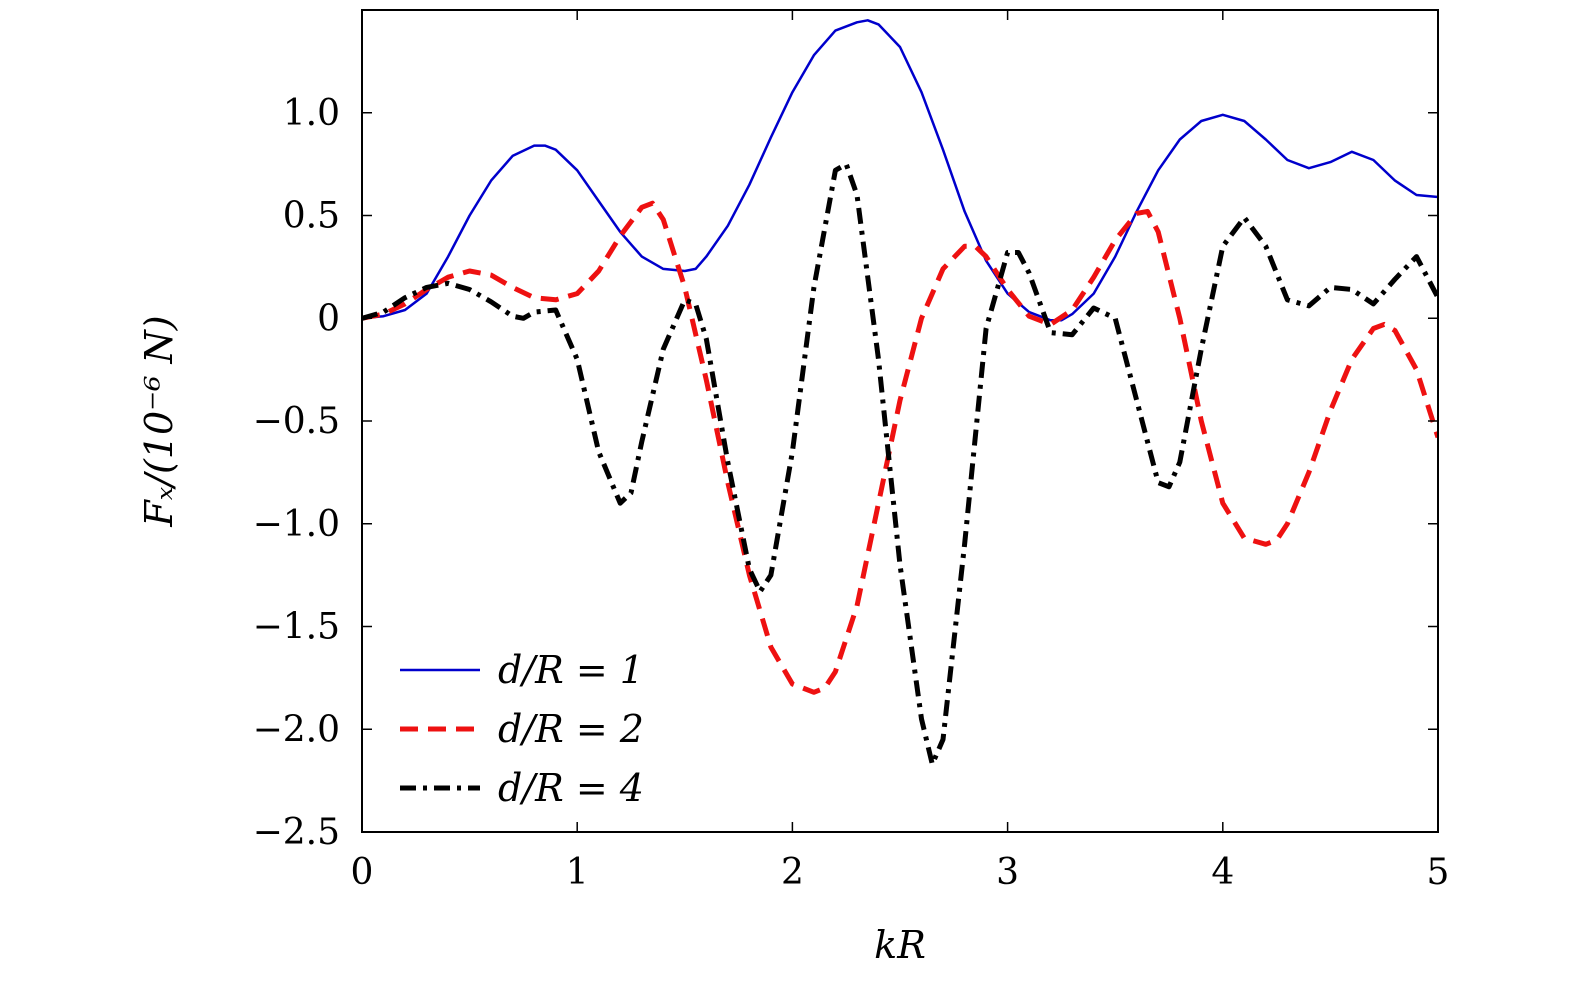 The height and width of the screenshot is (984, 1575). What do you see at coordinates (296, 627) in the screenshot?
I see `y-tick-label: −1.5` at bounding box center [296, 627].